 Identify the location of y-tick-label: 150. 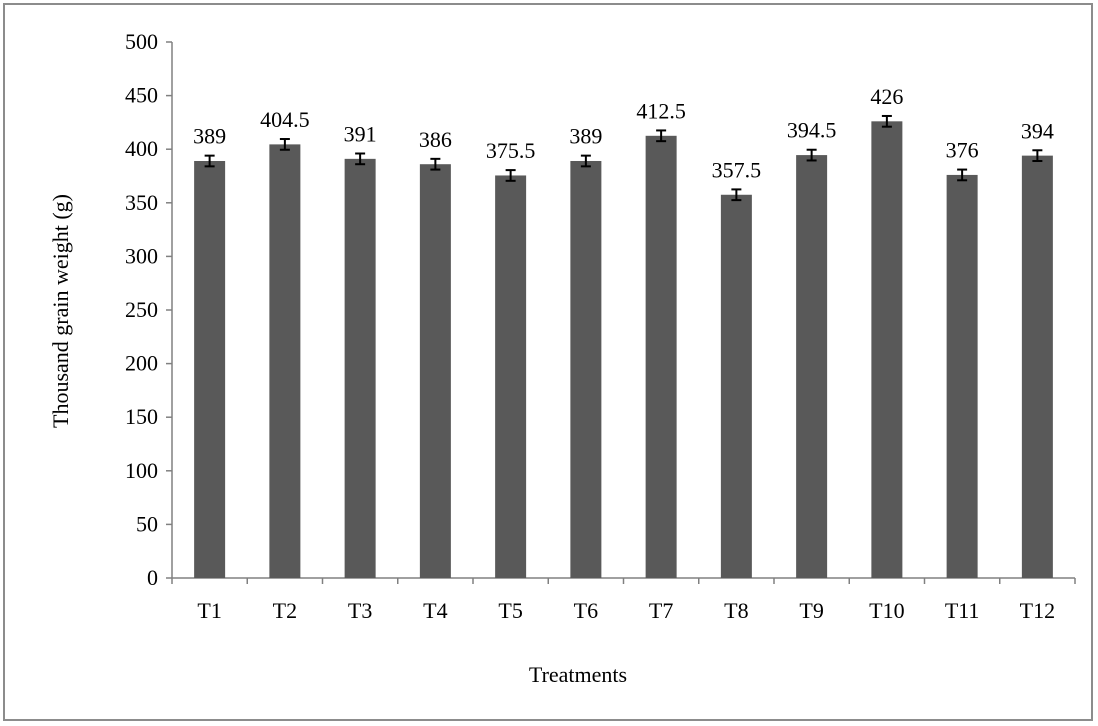
(141, 416).